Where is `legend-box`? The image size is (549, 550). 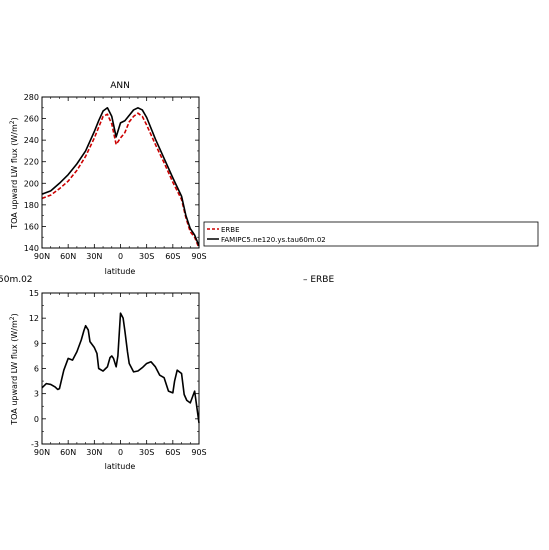 legend-box is located at coordinates (371, 234).